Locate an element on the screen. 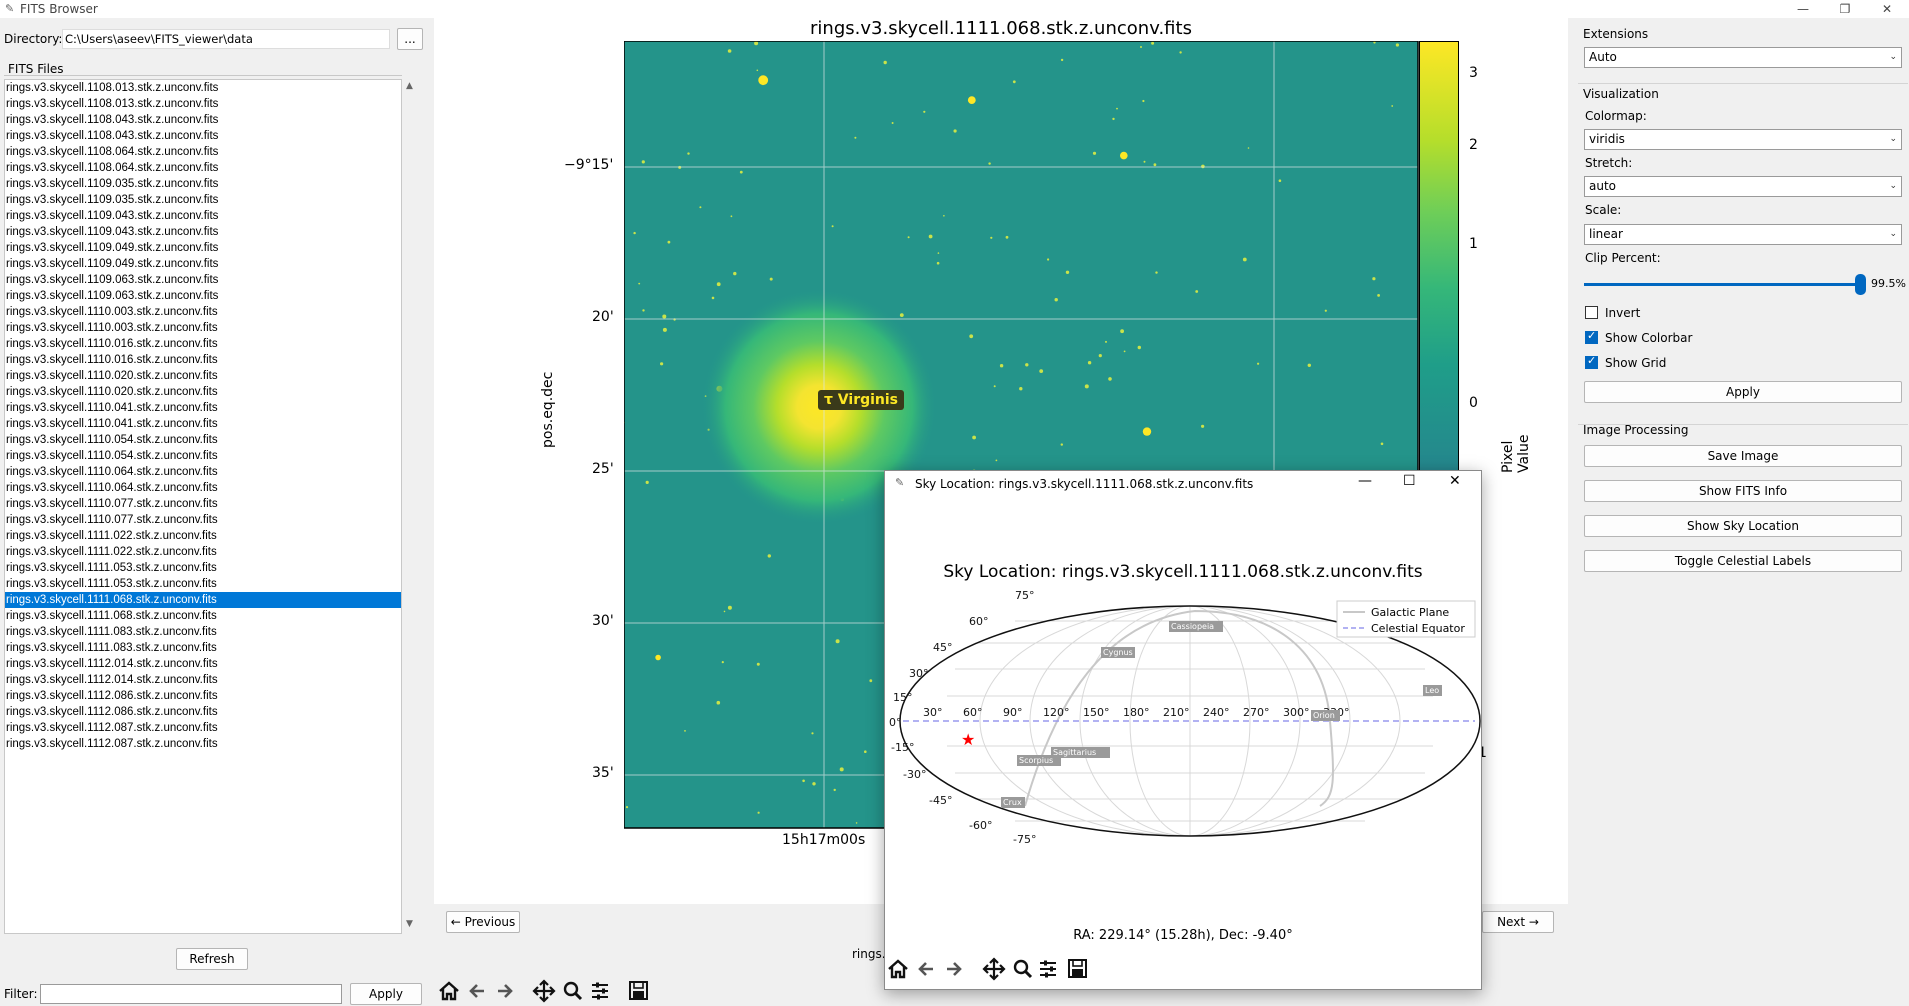 This screenshot has height=1006, width=1909. check-icon: ✓ is located at coordinates (1592, 335).